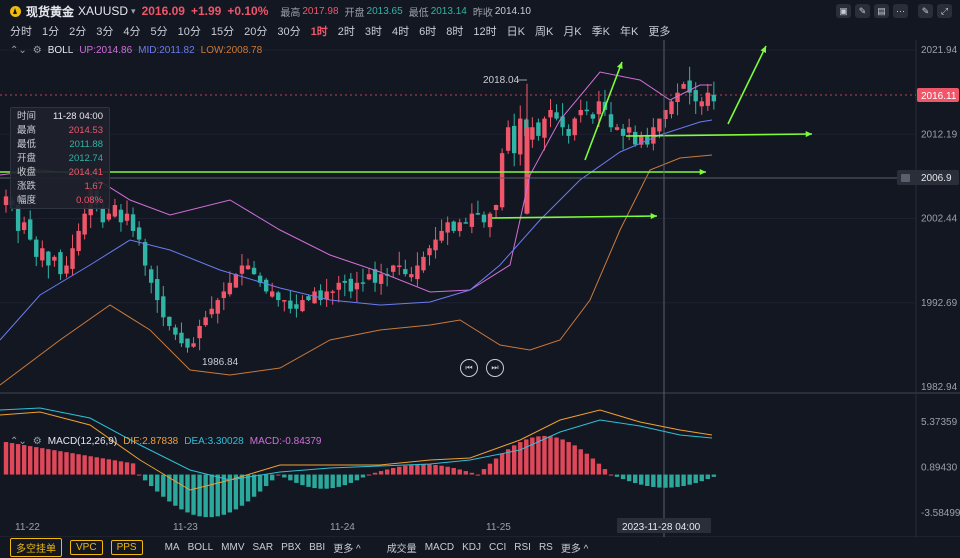 This screenshot has height=558, width=960. I want to click on symbol-code: XAUUSD, so click(103, 11).